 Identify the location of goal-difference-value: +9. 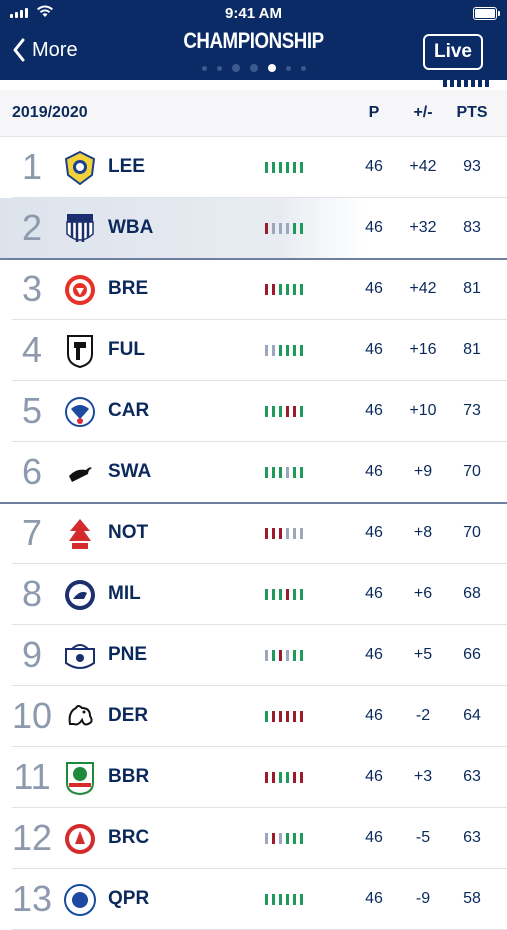
(423, 471).